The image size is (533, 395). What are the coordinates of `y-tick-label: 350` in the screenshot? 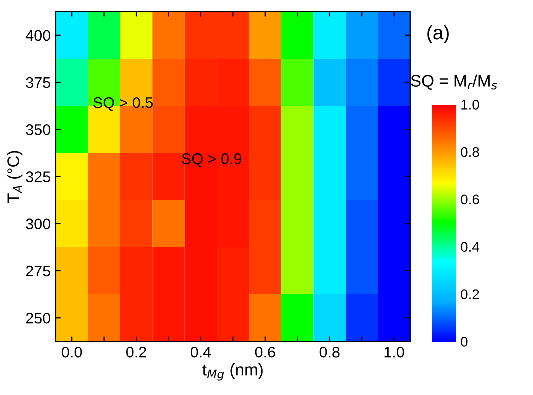 It's located at (38, 130).